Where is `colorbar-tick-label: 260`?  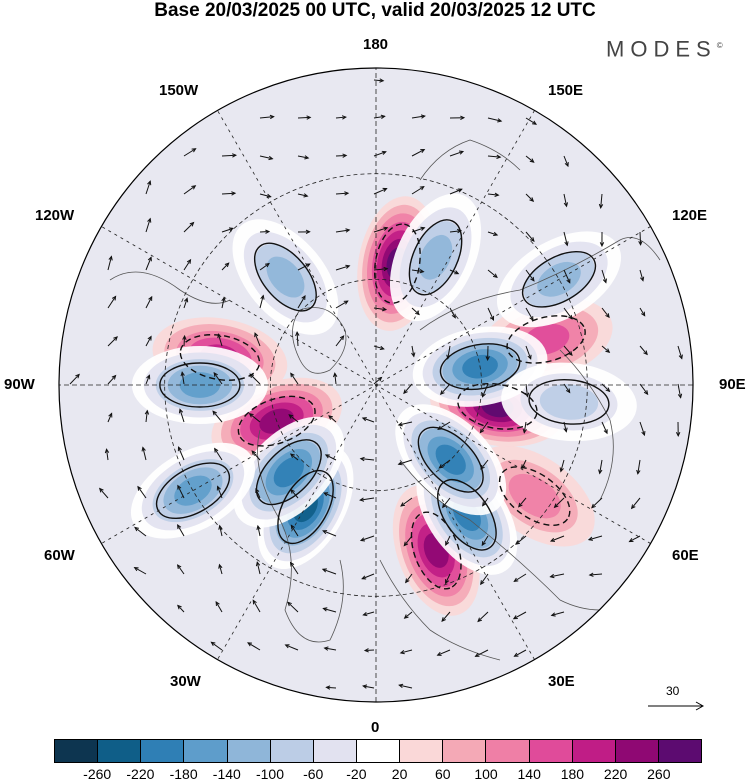 colorbar-tick-label: 260 is located at coordinates (659, 774).